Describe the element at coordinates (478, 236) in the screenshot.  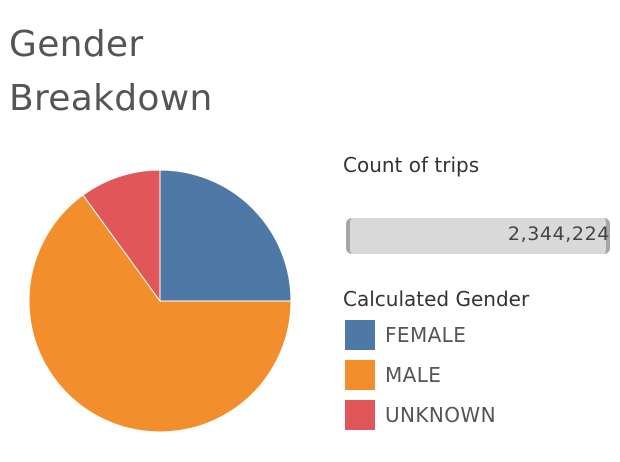
I see `range-filter-bar` at that location.